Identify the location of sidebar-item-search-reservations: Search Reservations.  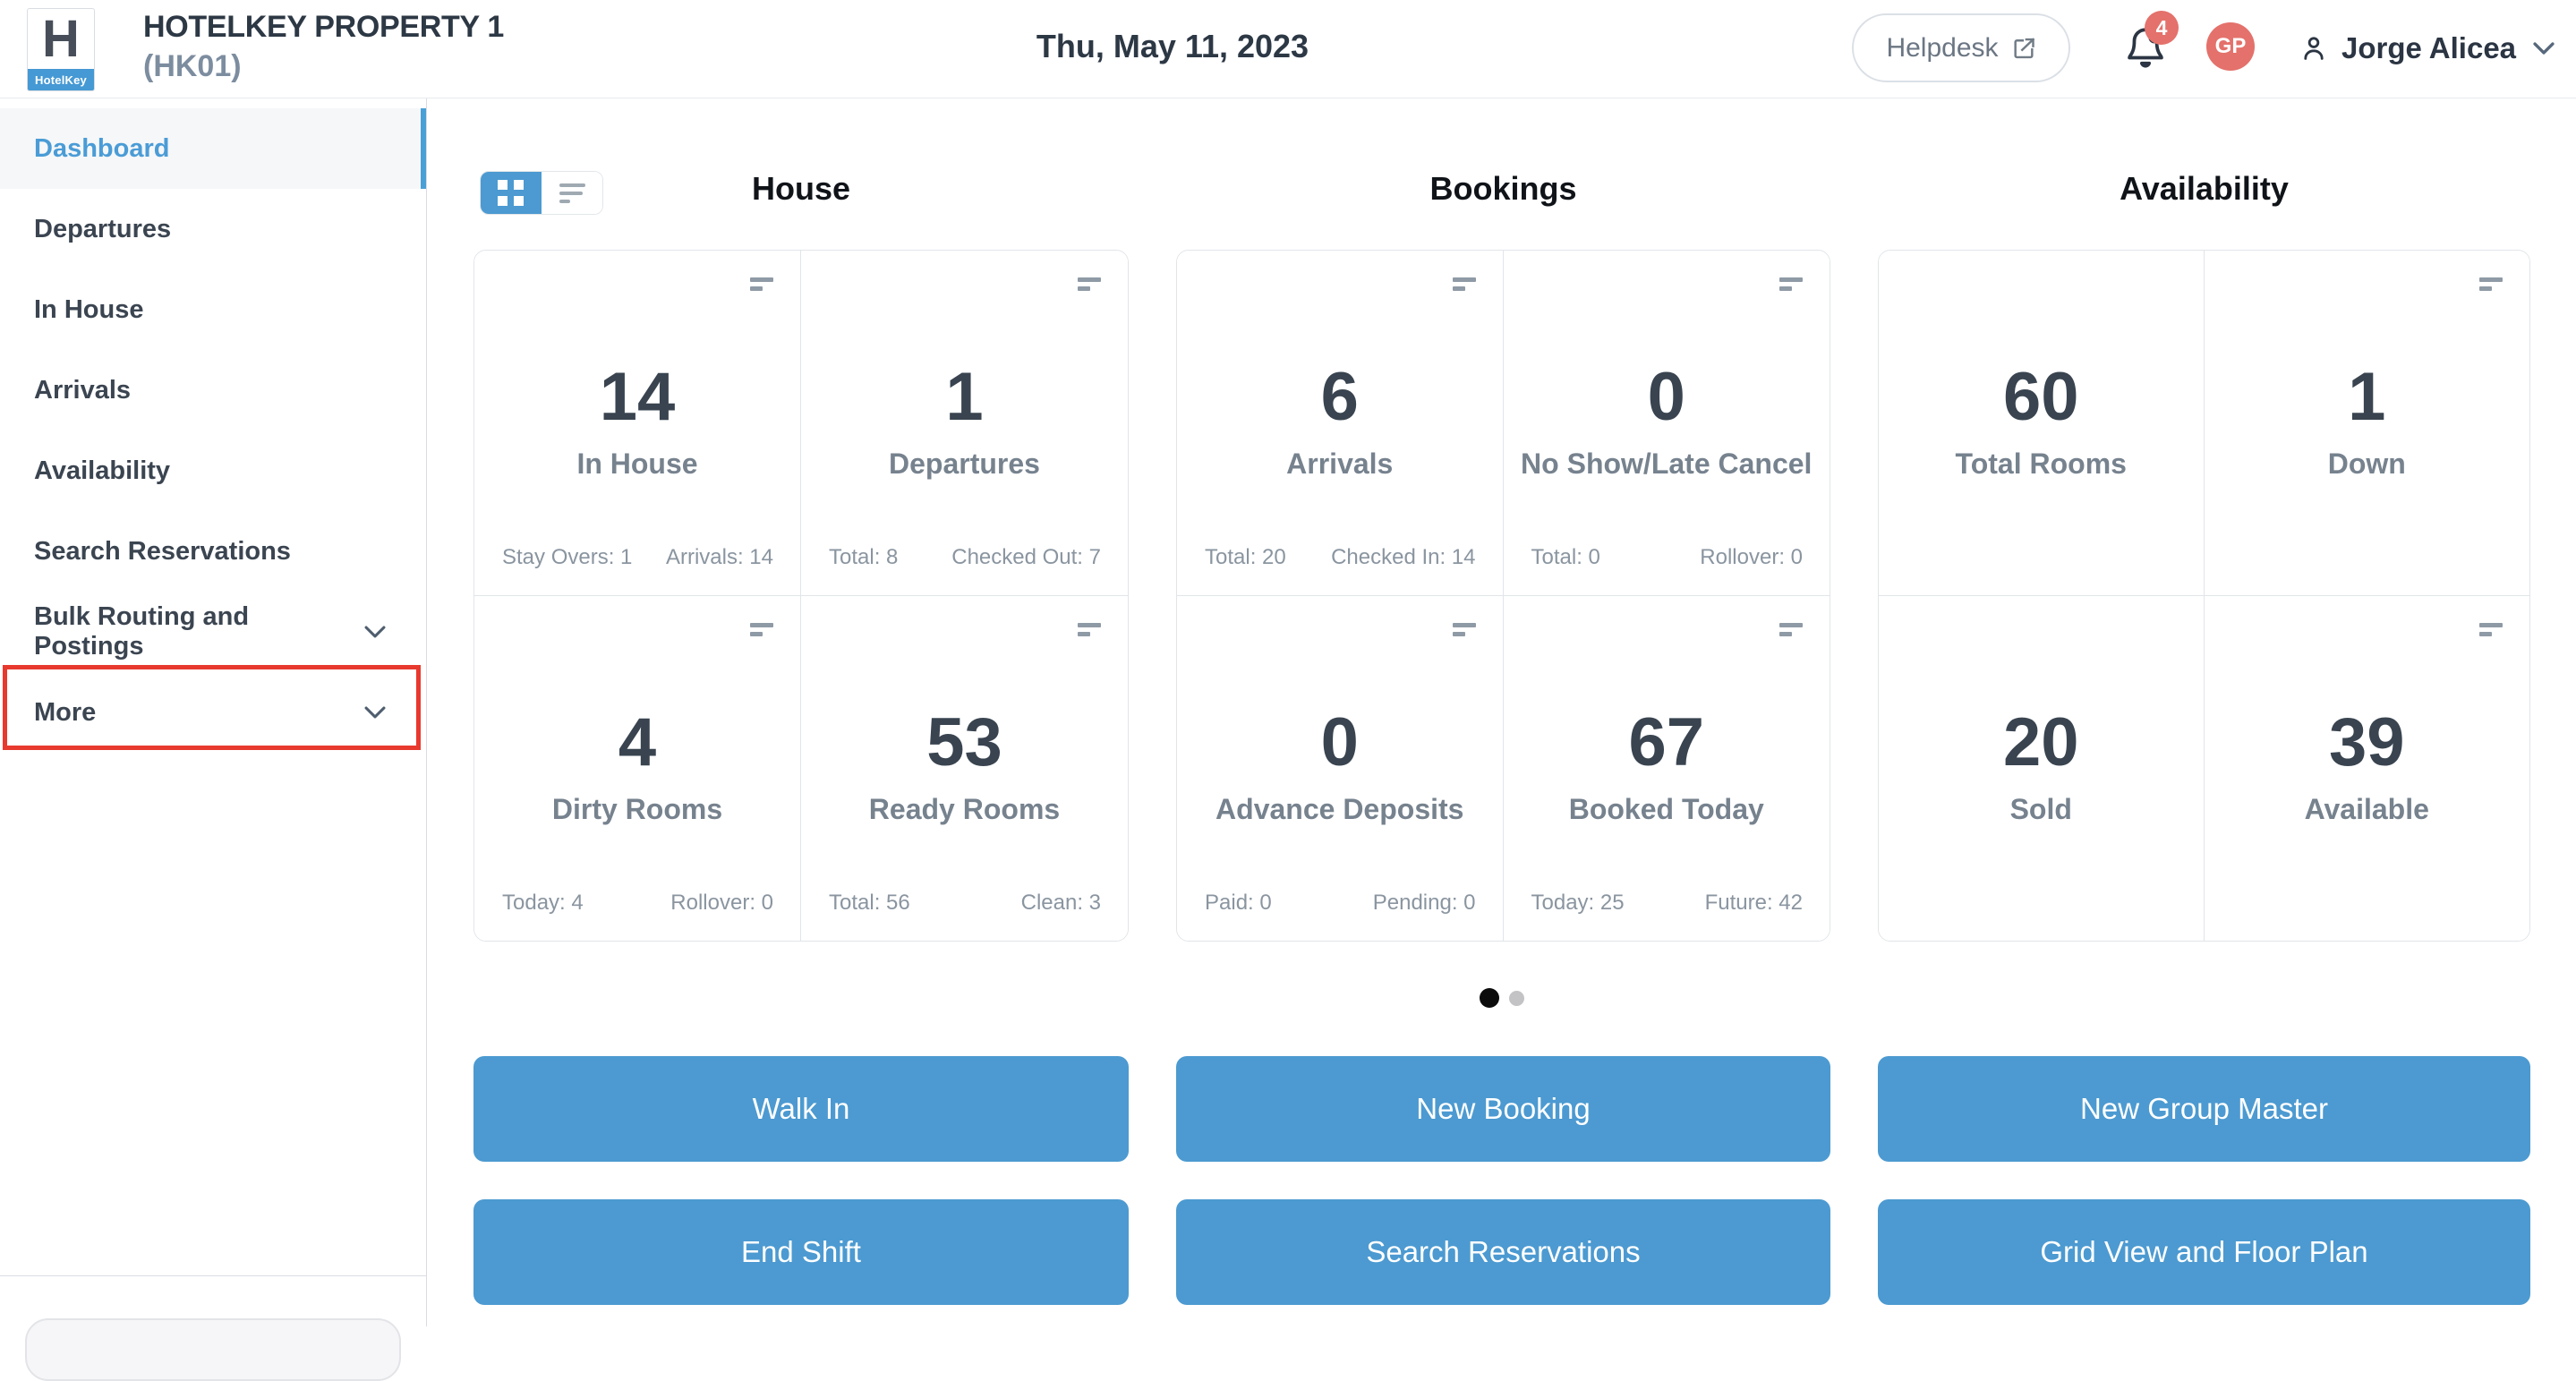
(213, 551).